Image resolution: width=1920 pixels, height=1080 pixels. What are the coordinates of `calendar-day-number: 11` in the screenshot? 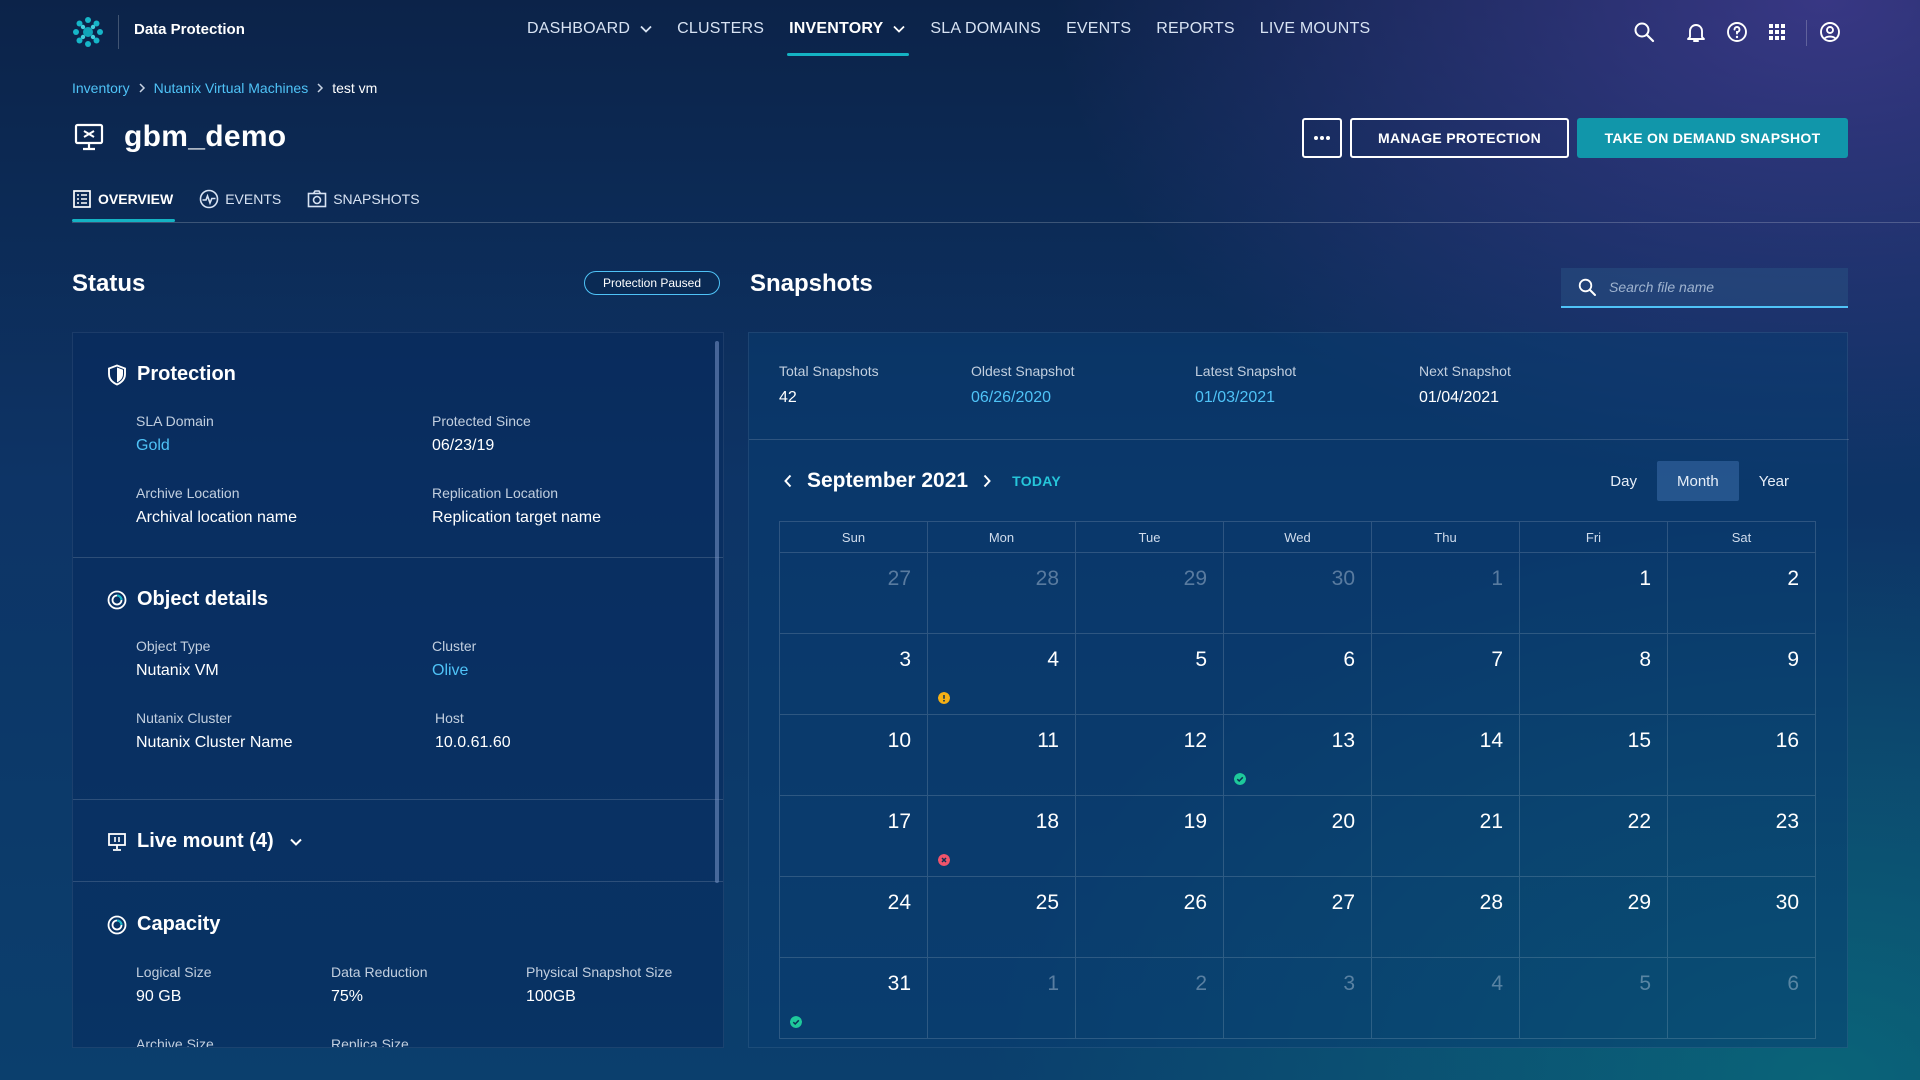 It's located at (1048, 740).